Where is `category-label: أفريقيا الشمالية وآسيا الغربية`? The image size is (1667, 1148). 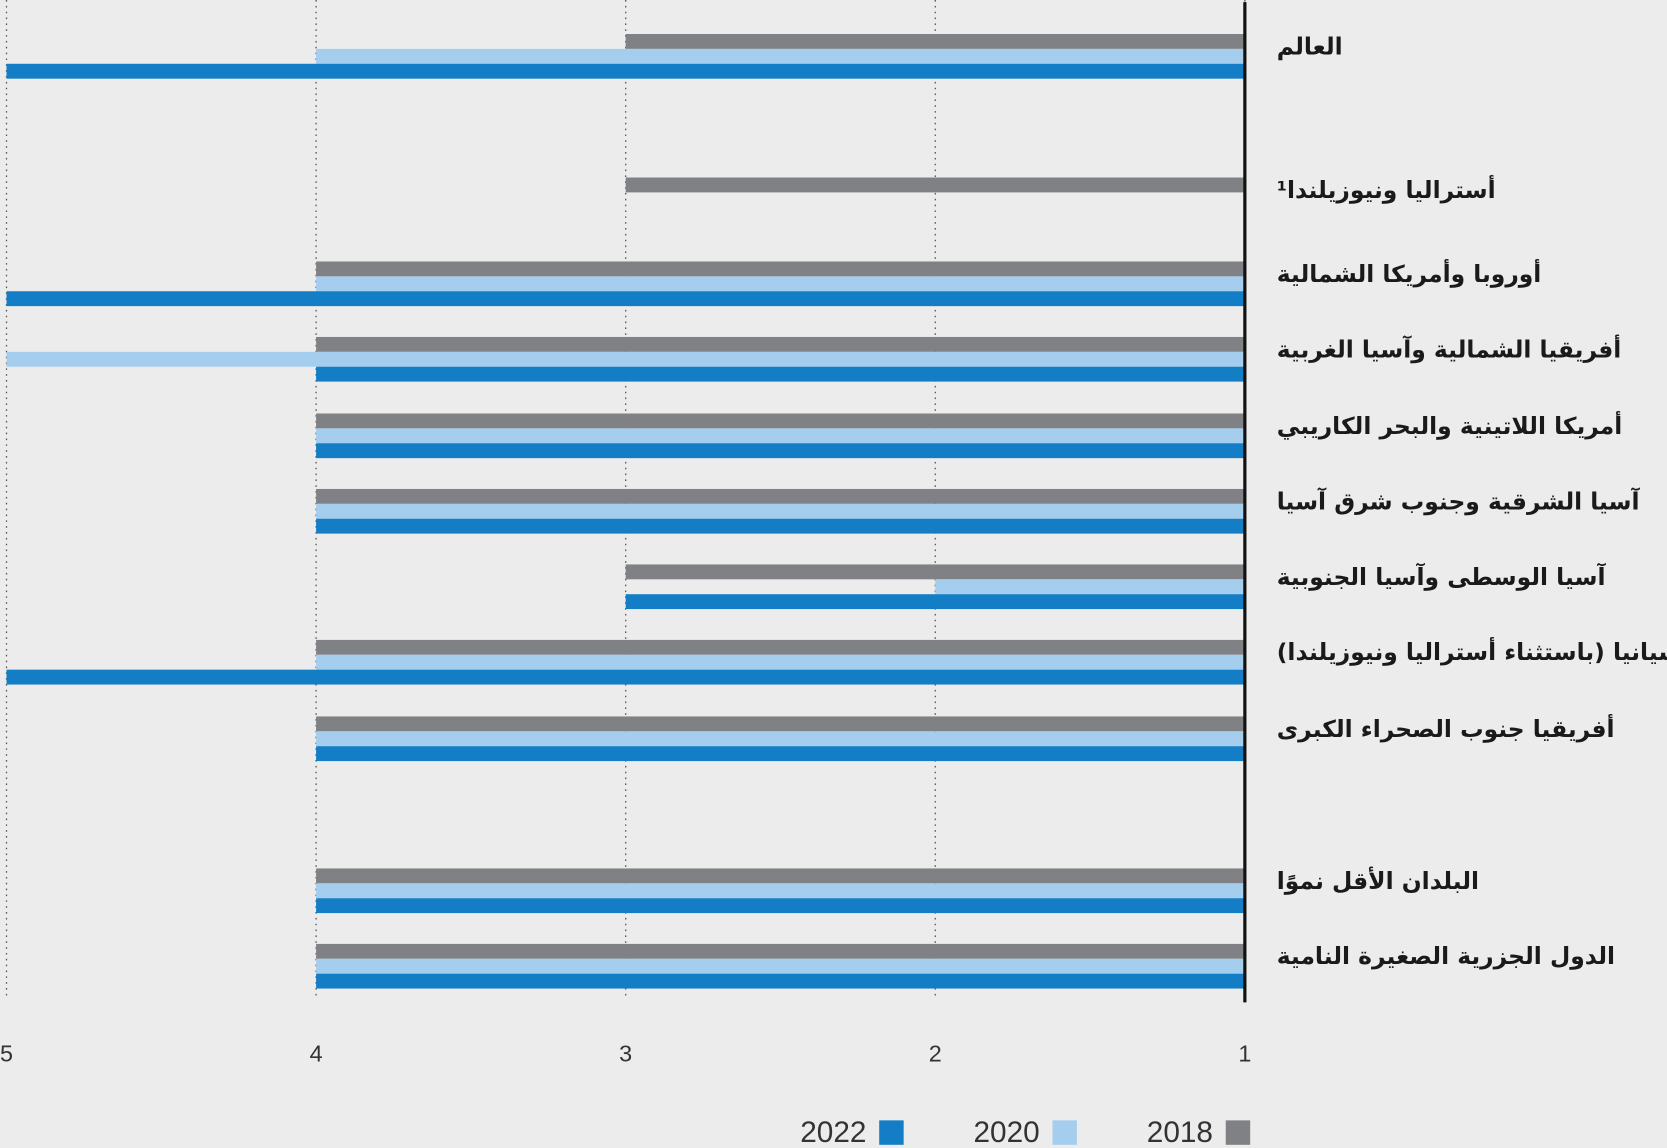 category-label: أفريقيا الشمالية وآسيا الغربية is located at coordinates (1449, 348).